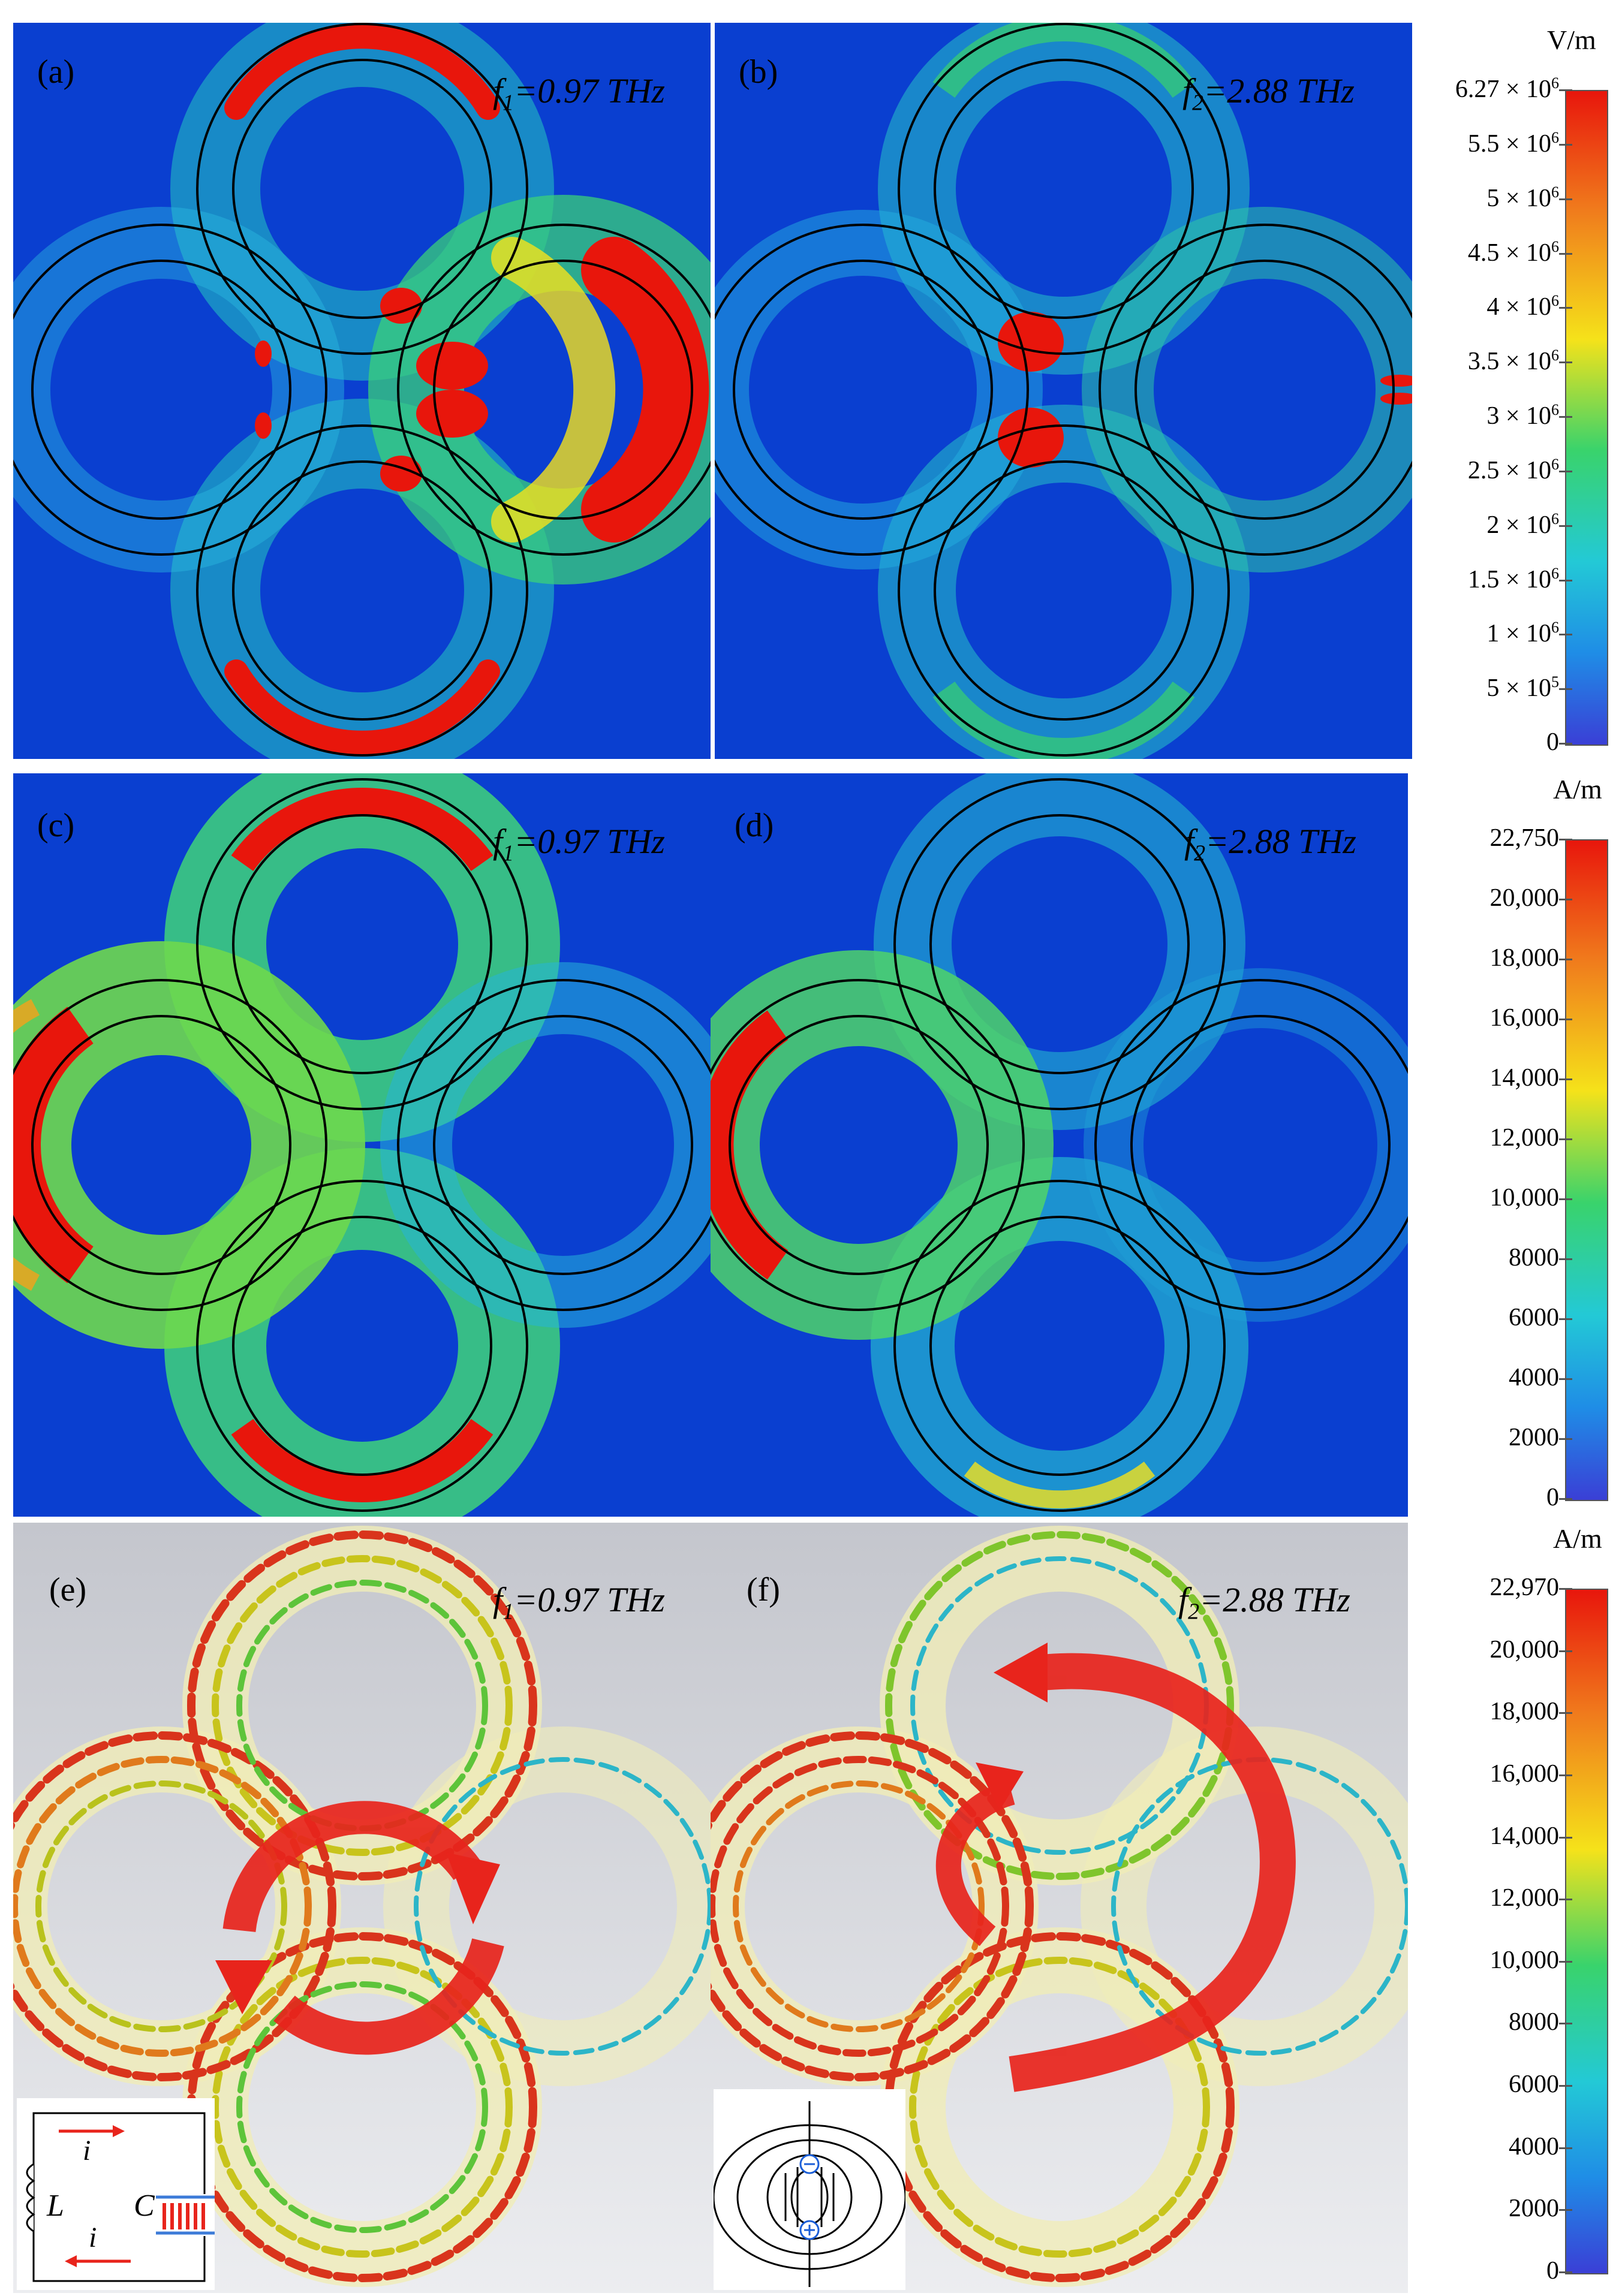  I want to click on freq-value: =2.88 THz, so click(1274, 1599).